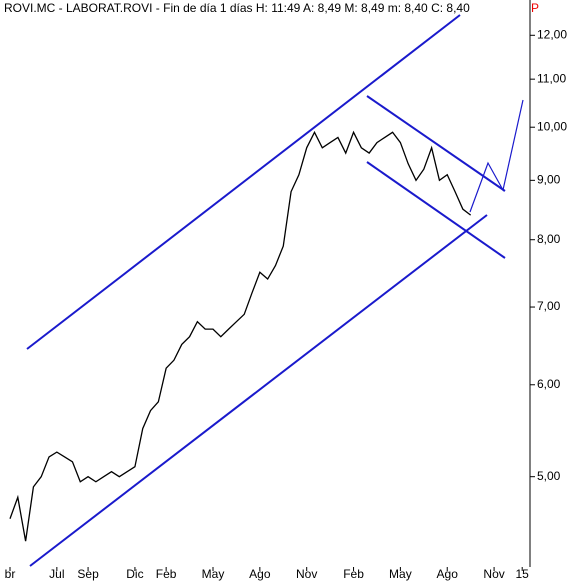 This screenshot has height=581, width=574. What do you see at coordinates (549, 384) in the screenshot?
I see `y-tick-label: 6,00` at bounding box center [549, 384].